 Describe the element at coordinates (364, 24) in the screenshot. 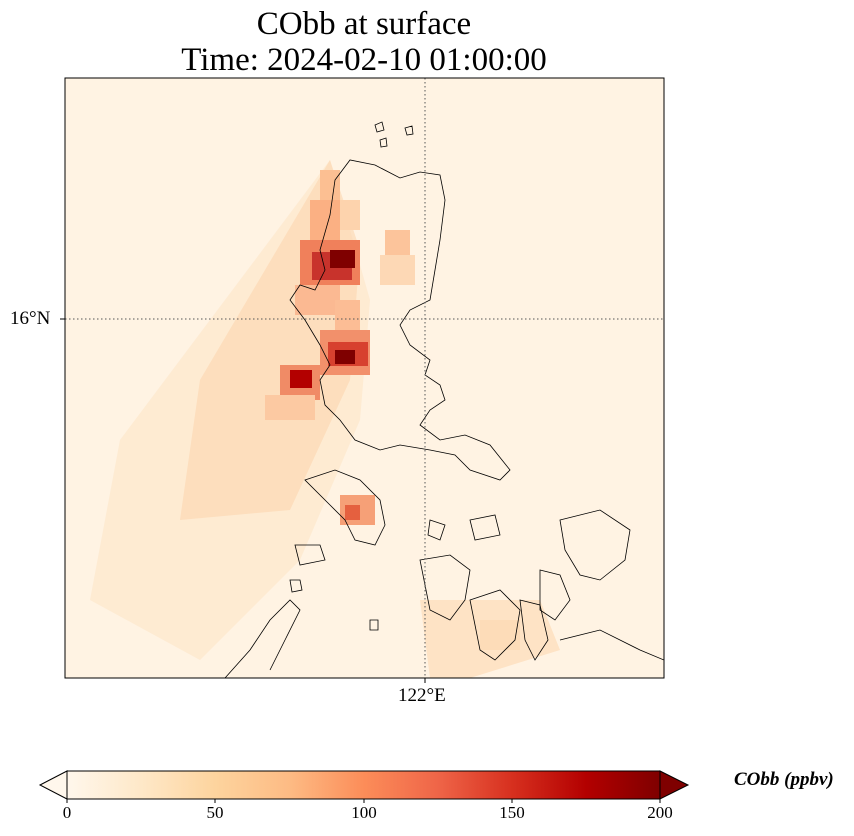

I see `map-title-line-1: CObb at surface` at that location.